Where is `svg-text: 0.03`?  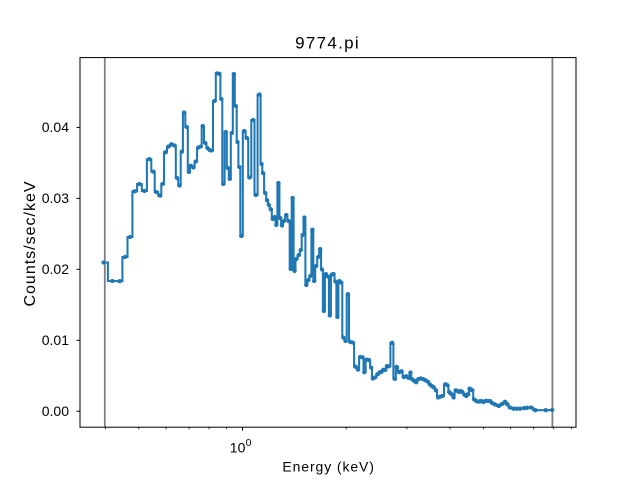
svg-text: 0.03 is located at coordinates (55, 198).